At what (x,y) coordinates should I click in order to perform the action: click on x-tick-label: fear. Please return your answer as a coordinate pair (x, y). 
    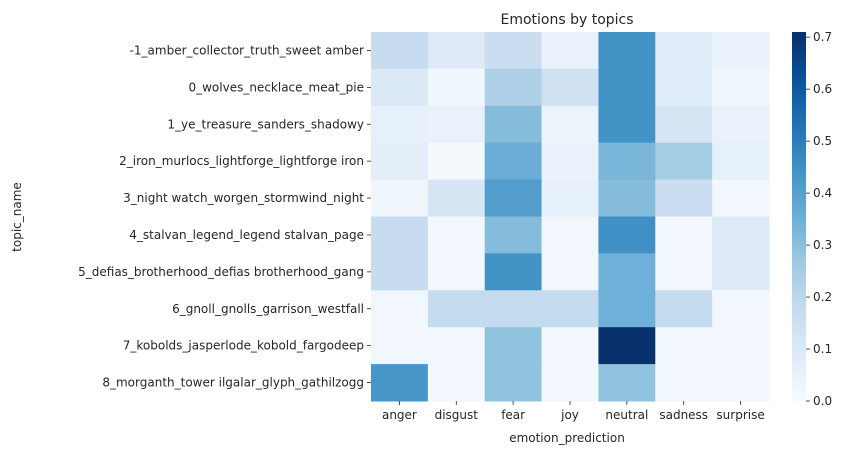
    Looking at the image, I should click on (513, 415).